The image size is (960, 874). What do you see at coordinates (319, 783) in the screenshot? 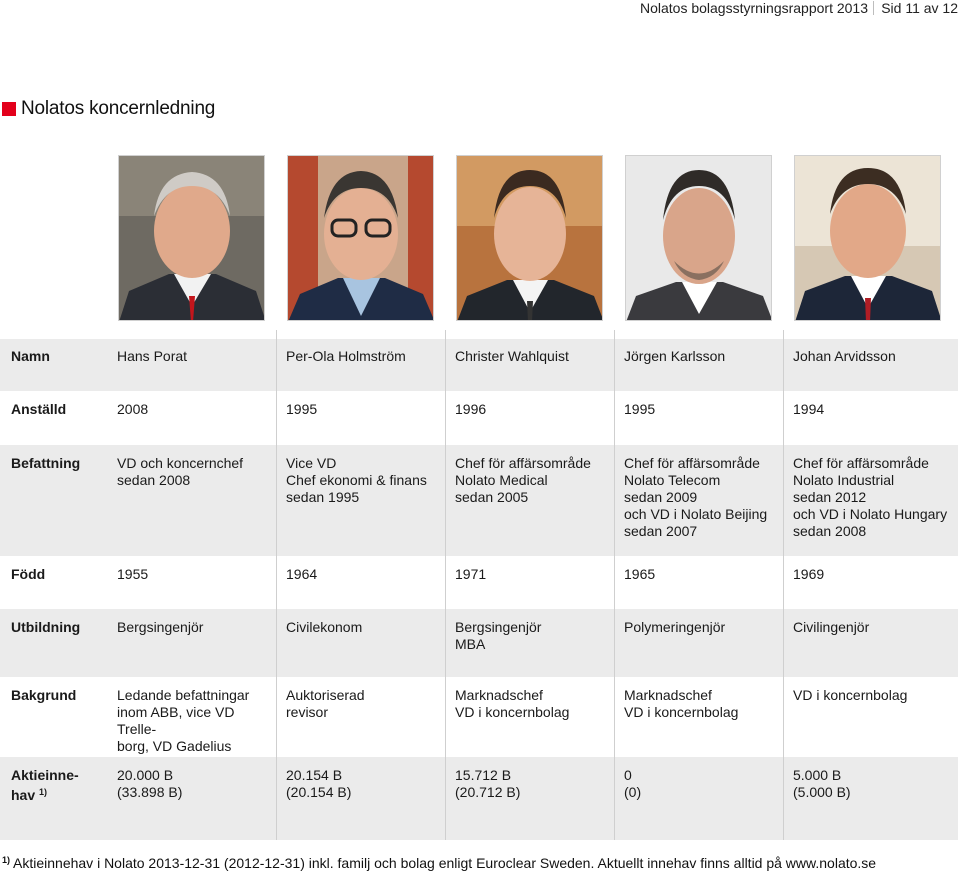
I see `cell-value: 20.154 B (20.154 B)` at bounding box center [319, 783].